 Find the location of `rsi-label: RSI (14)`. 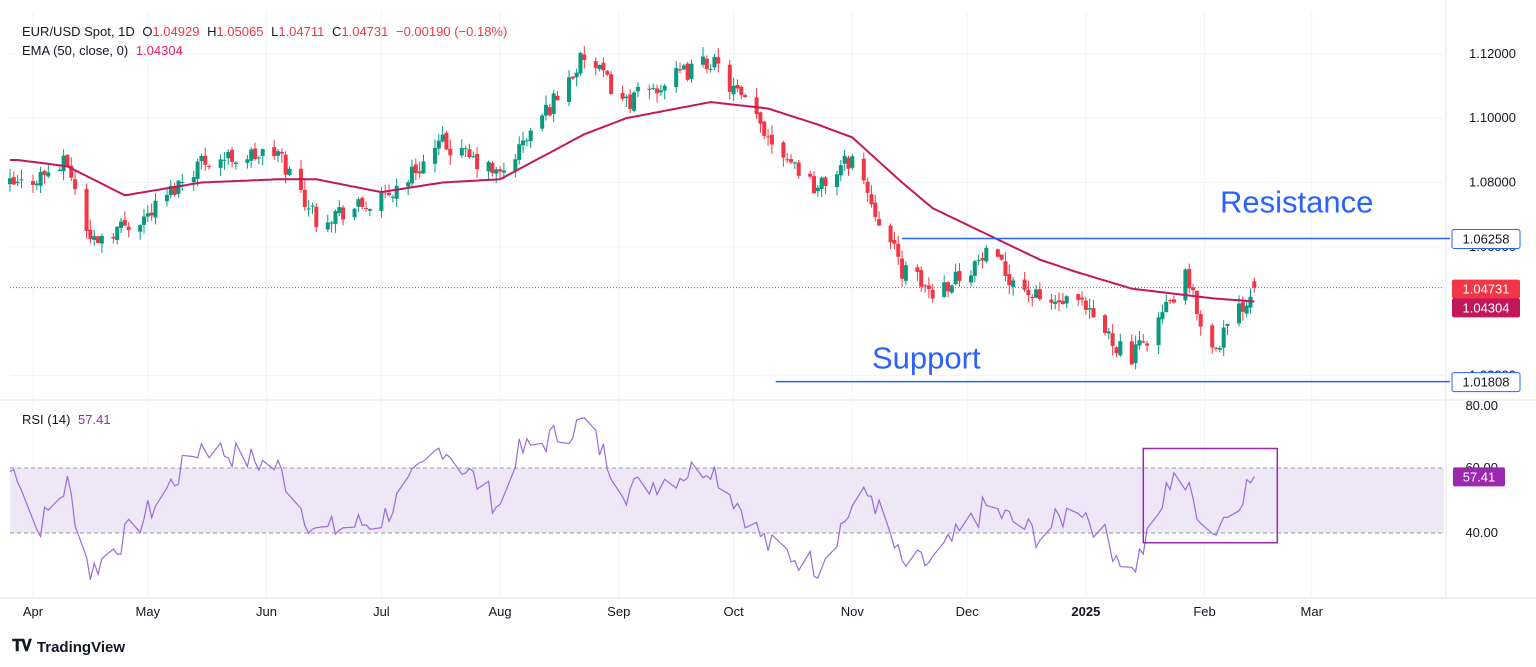

rsi-label: RSI (14) is located at coordinates (46, 419).